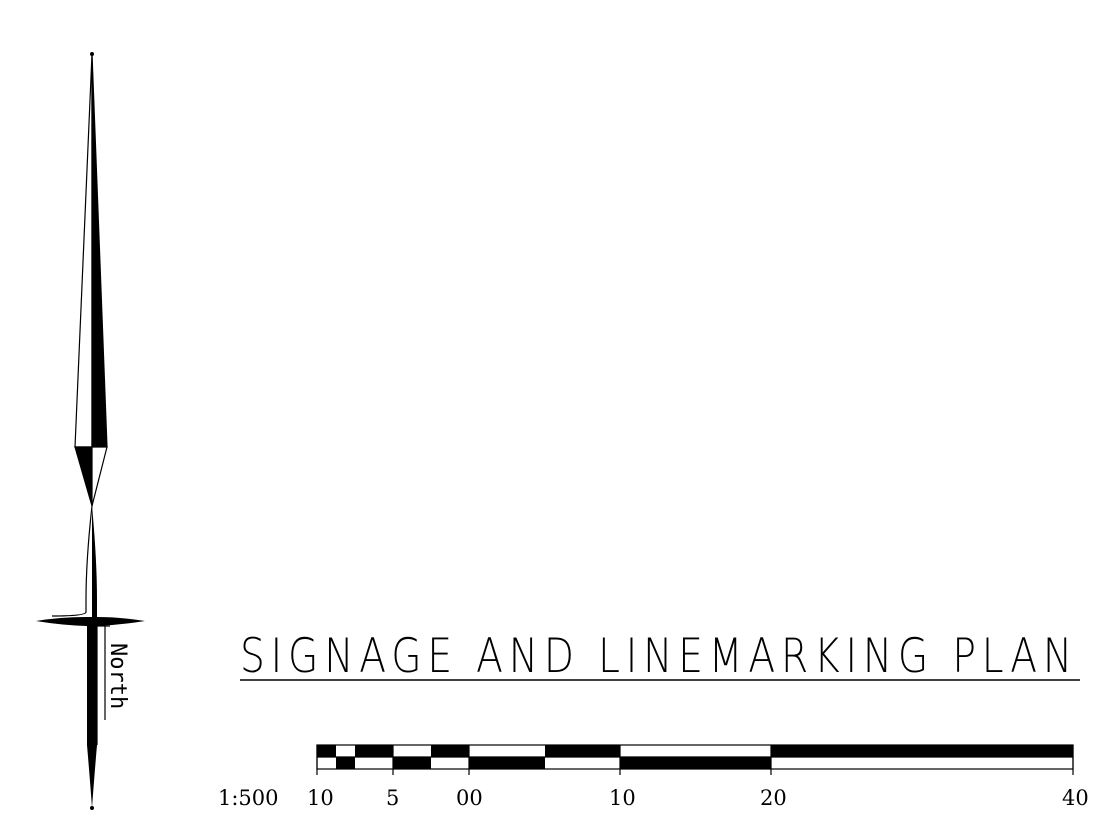 This screenshot has height=831, width=1115. I want to click on plan-title: SIGNAGE AND LINEMARKING PLAN, so click(659, 656).